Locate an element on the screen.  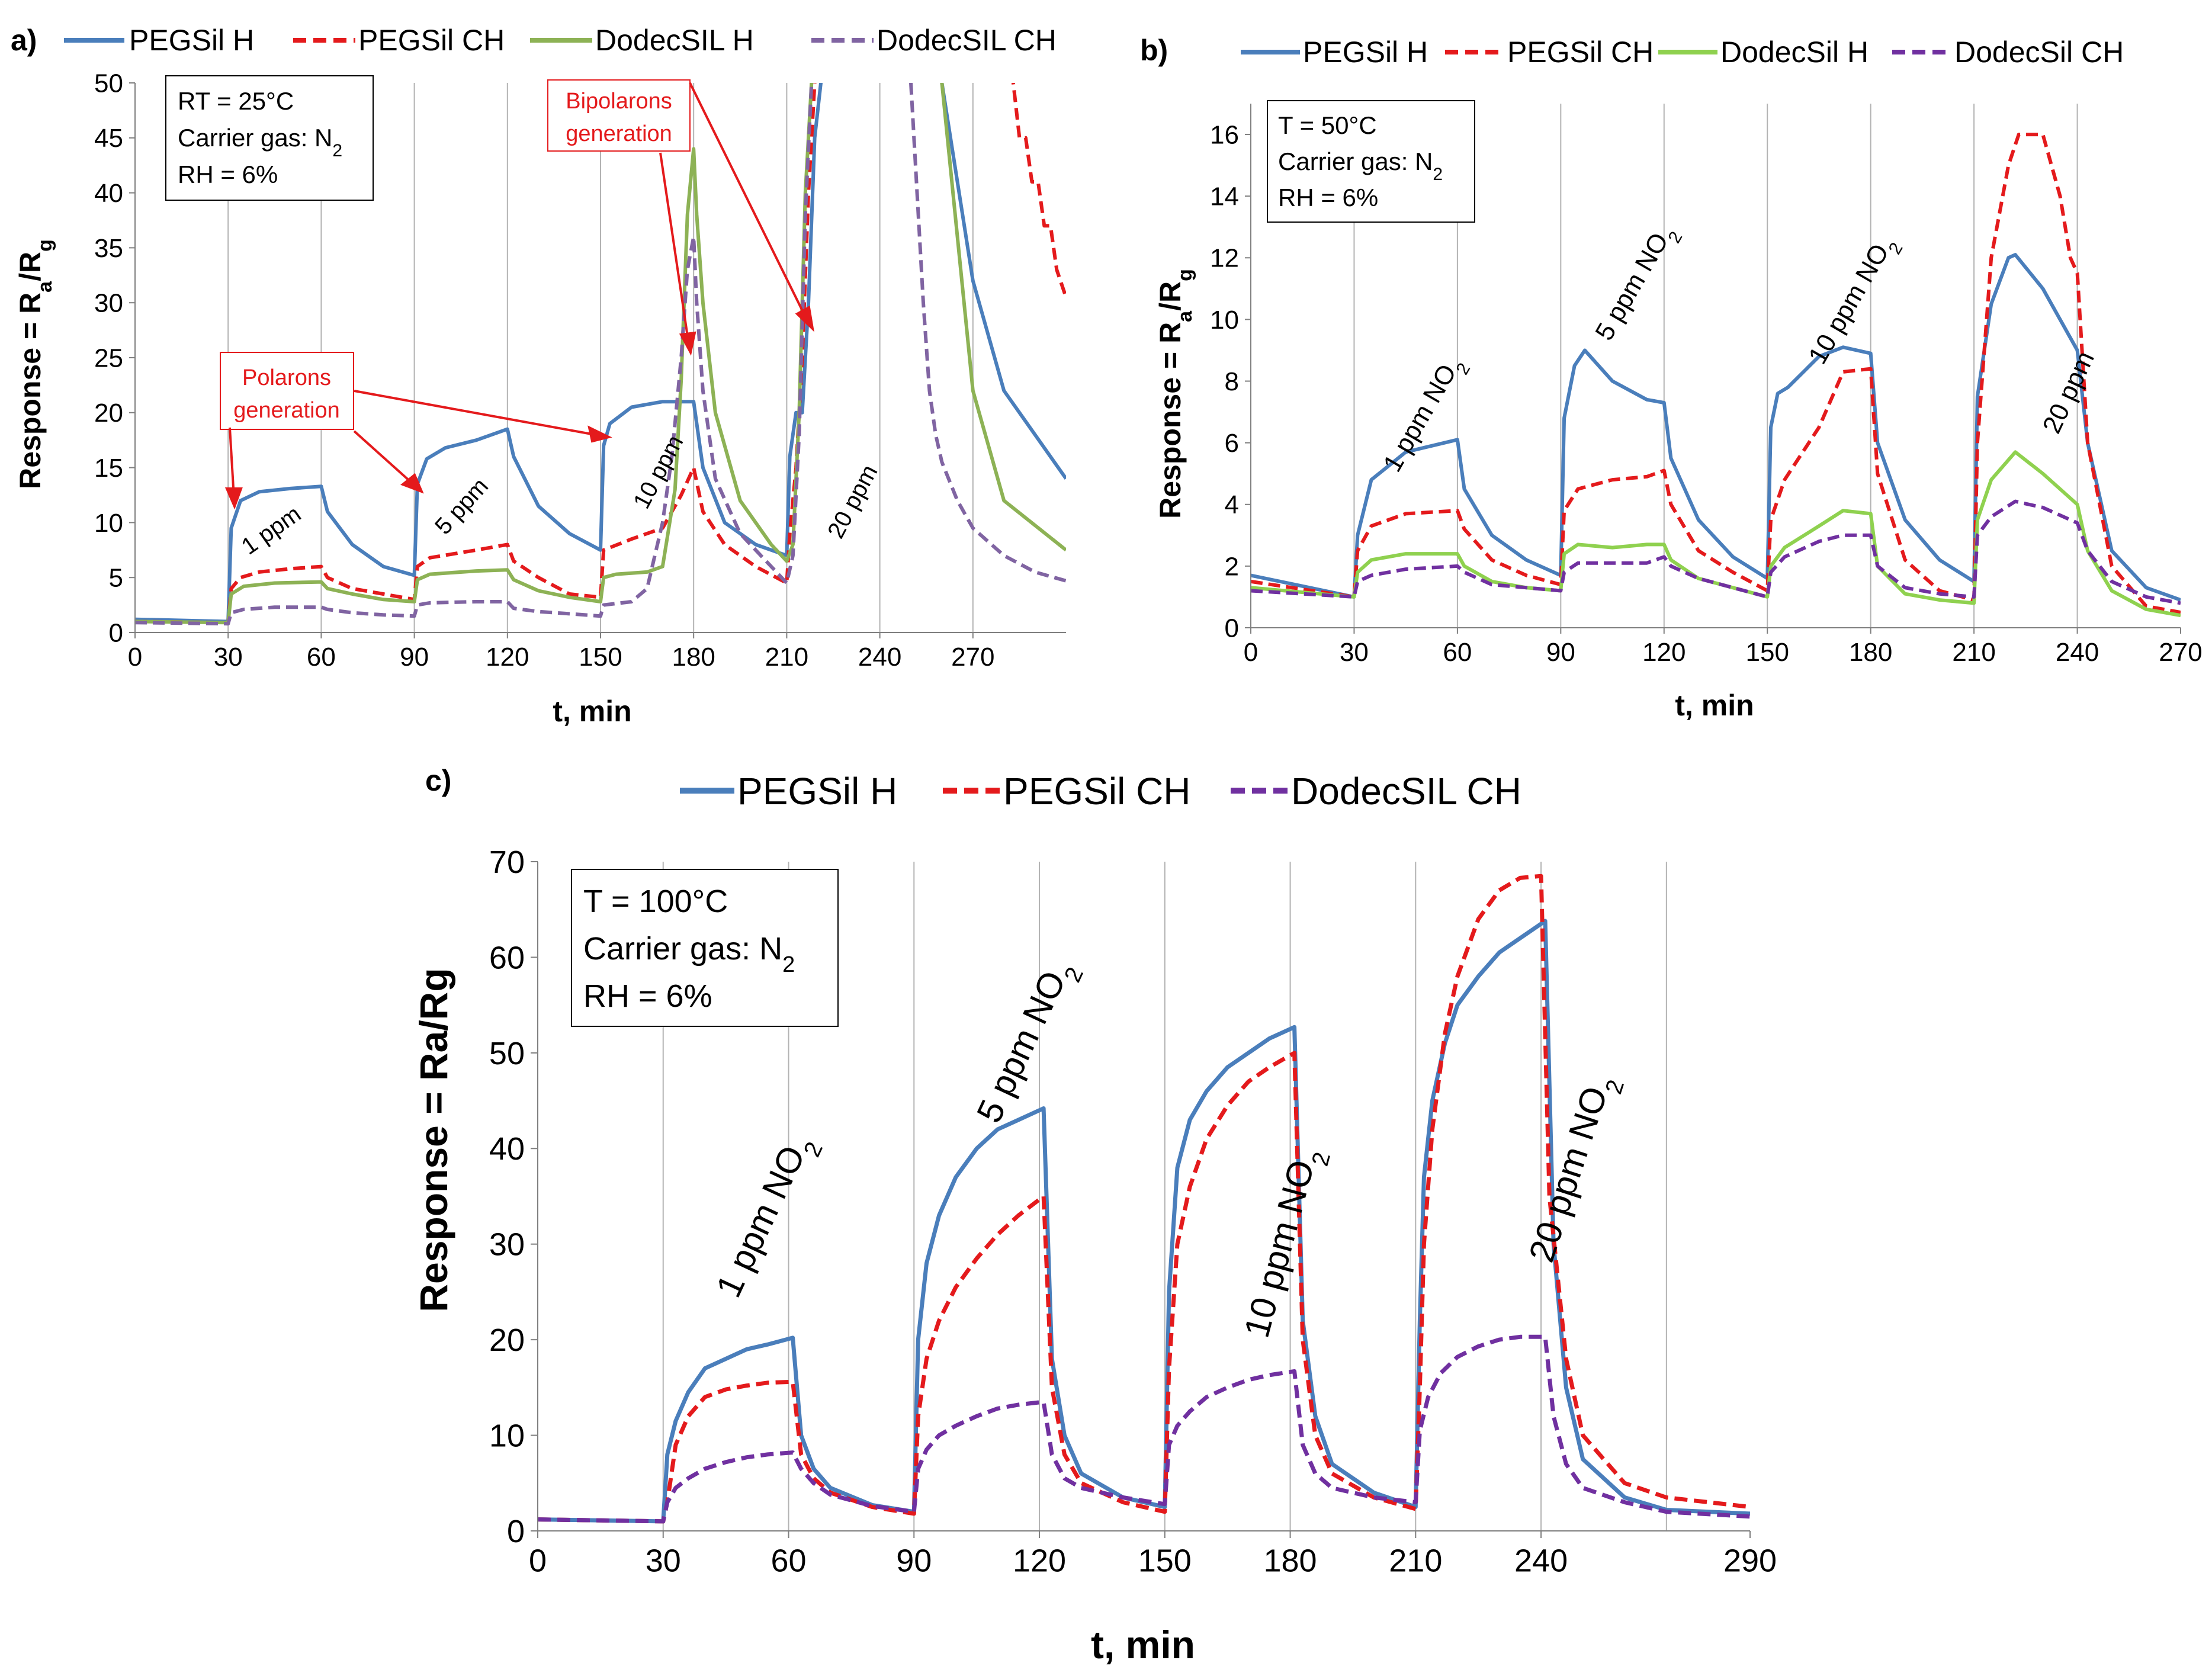
panel-b-carrier-gas: Carrier gas: N2 is located at coordinates (1360, 165).